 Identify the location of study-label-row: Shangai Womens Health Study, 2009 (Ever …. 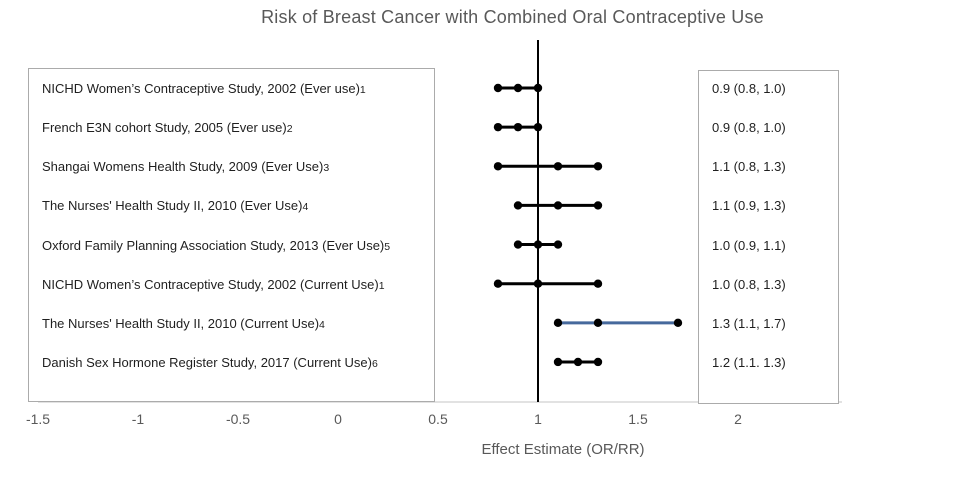
(231, 167).